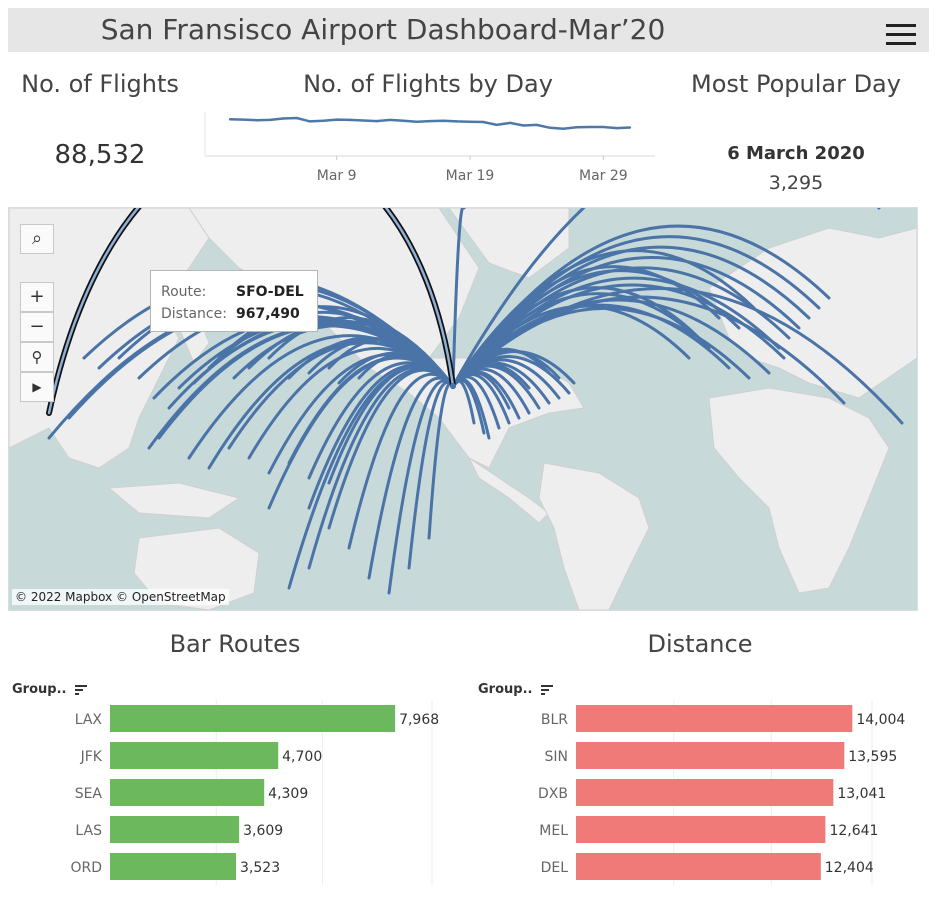 This screenshot has height=917, width=940. I want to click on hub-marker, so click(453, 386).